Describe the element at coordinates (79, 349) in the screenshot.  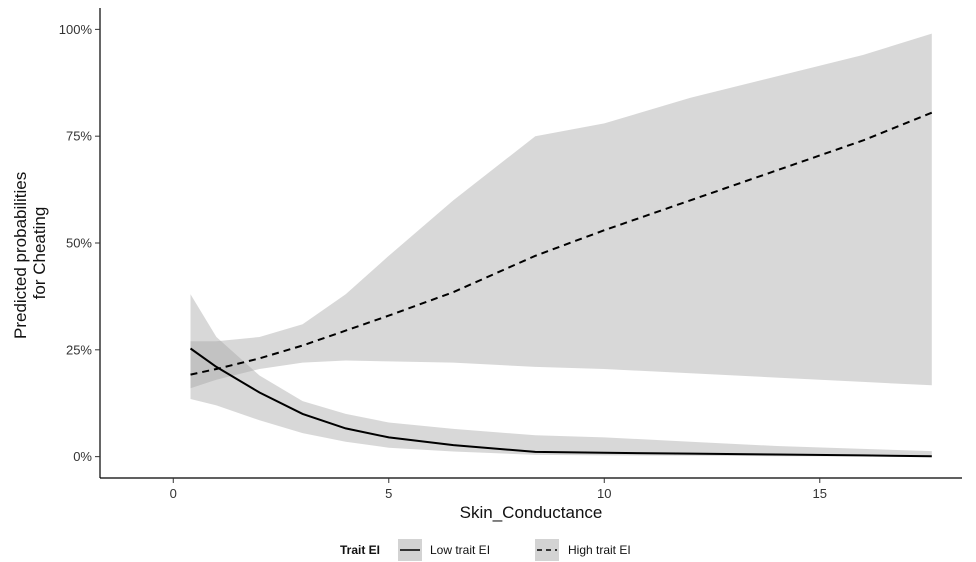
I see `y-tick-label: 25%` at that location.